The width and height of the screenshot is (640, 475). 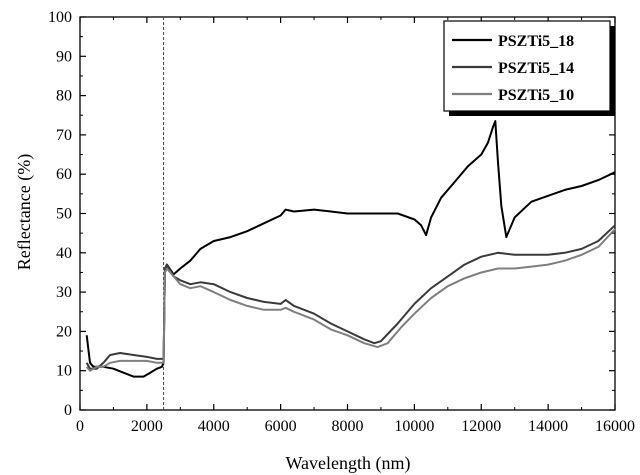 What do you see at coordinates (281, 426) in the screenshot?
I see `x-tick-label: 6000` at bounding box center [281, 426].